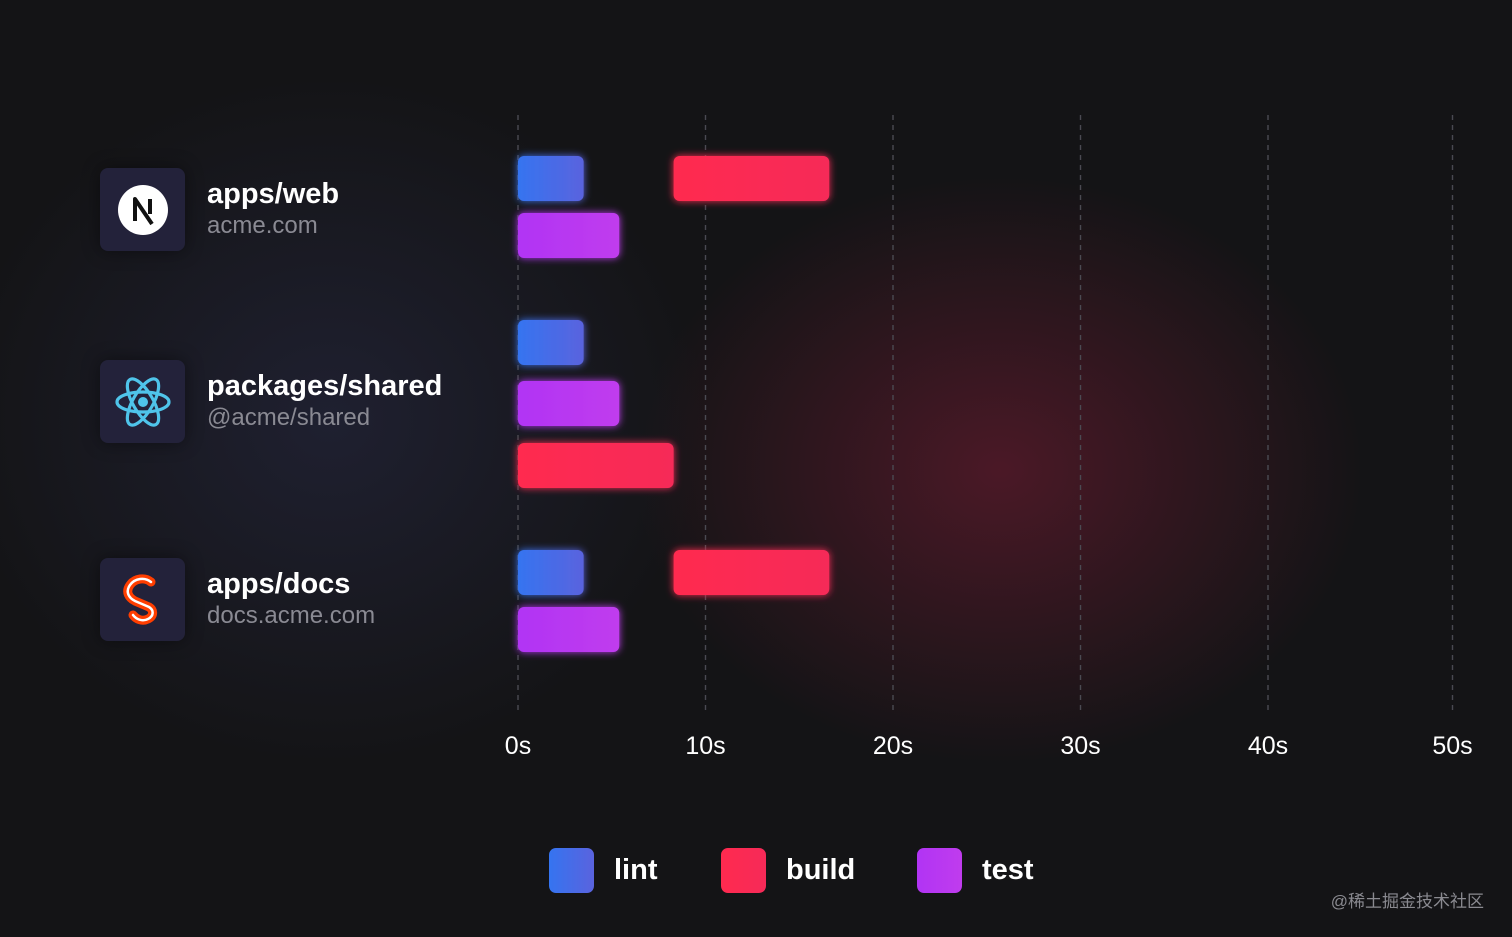  What do you see at coordinates (1268, 746) in the screenshot?
I see `x-tick-label: 40s` at bounding box center [1268, 746].